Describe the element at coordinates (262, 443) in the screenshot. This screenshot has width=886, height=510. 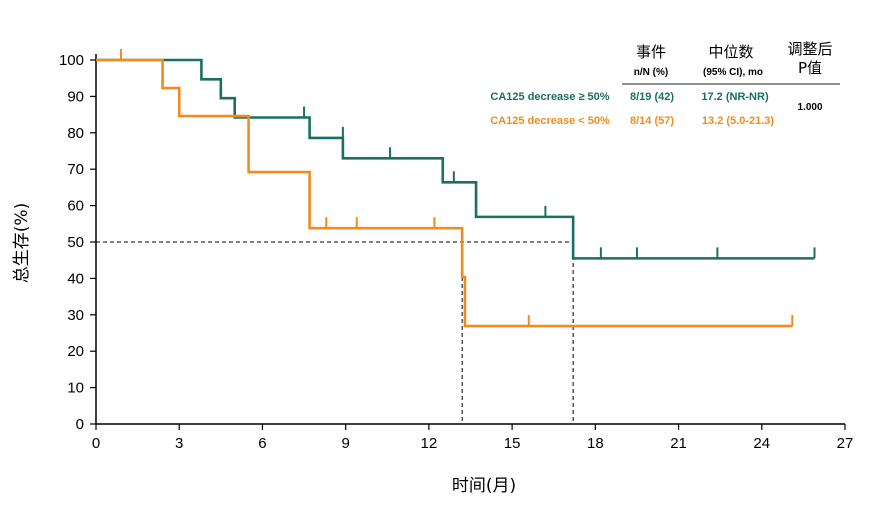
I see `x-tick-label: 6` at that location.